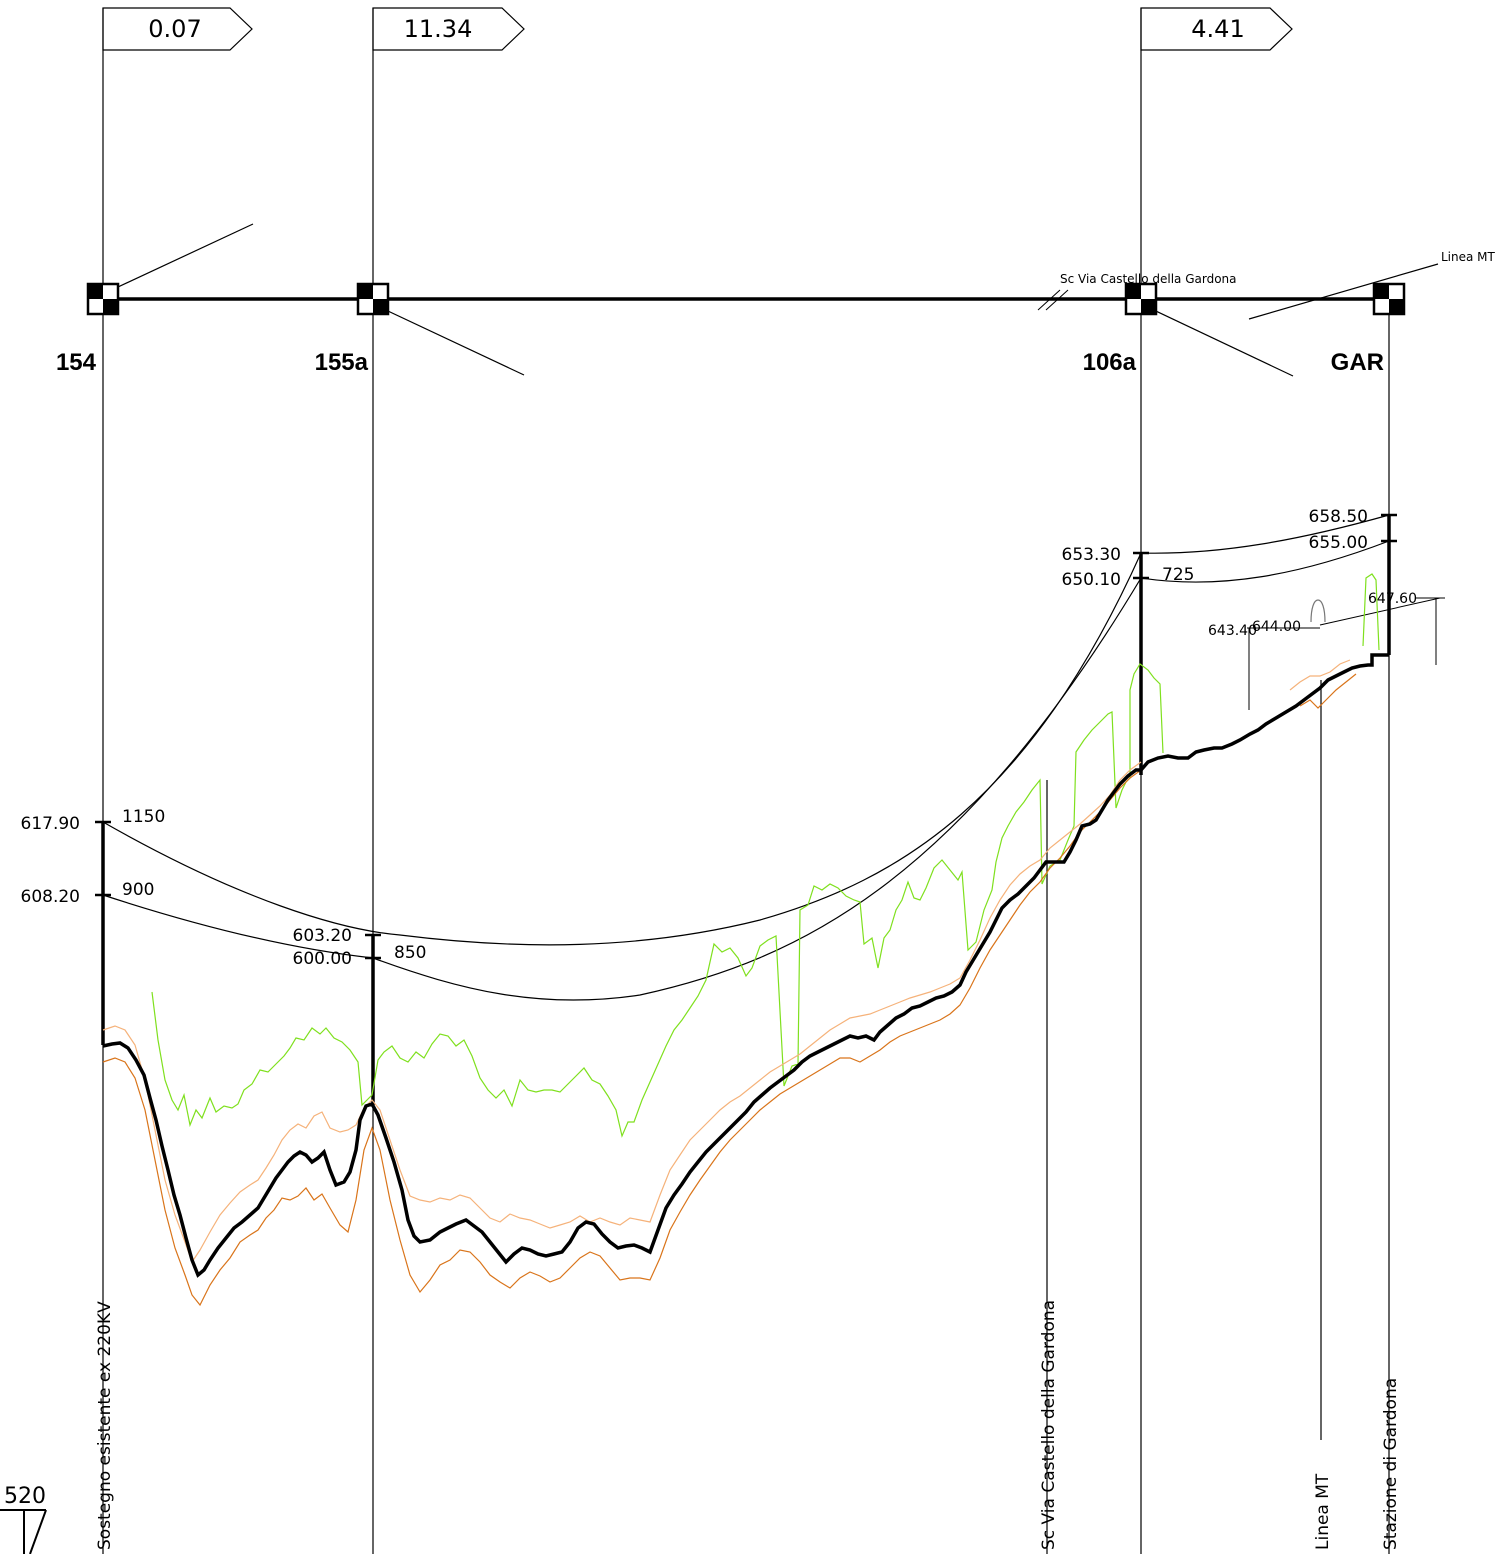 The height and width of the screenshot is (1554, 1499). I want to click on elev-154-bottom: 608.20, so click(50, 897).